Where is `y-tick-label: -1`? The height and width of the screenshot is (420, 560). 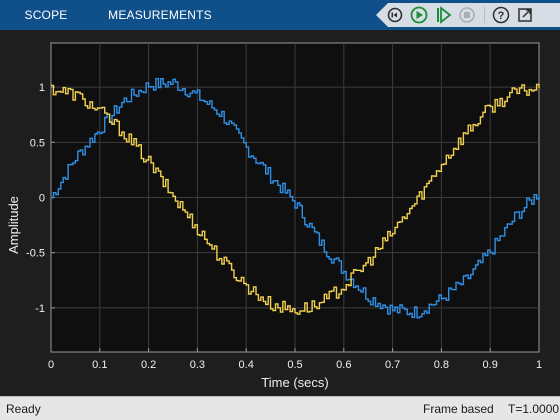 y-tick-label: -1 is located at coordinates (40, 309).